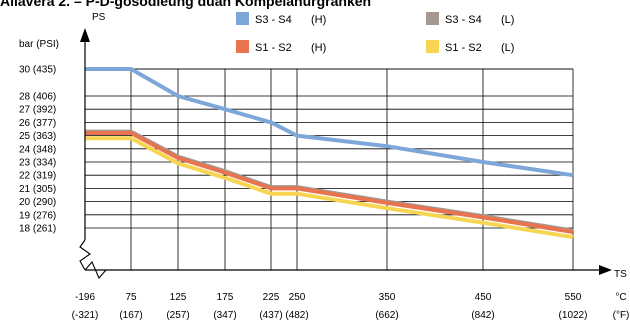 The height and width of the screenshot is (322, 630). Describe the element at coordinates (37, 97) in the screenshot. I see `y-tick-label: 28 (406)` at that location.